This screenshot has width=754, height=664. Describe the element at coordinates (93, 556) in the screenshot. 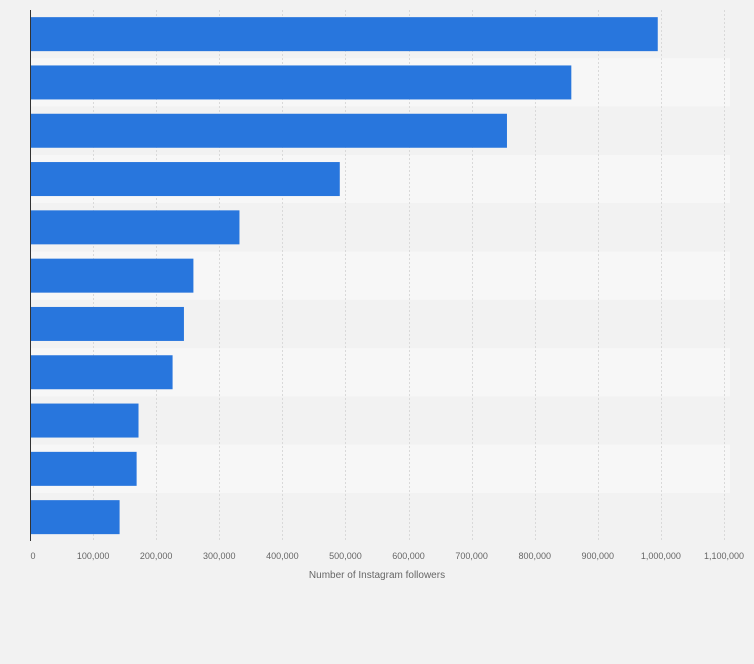

I see `x-tick-label: 100,000` at that location.